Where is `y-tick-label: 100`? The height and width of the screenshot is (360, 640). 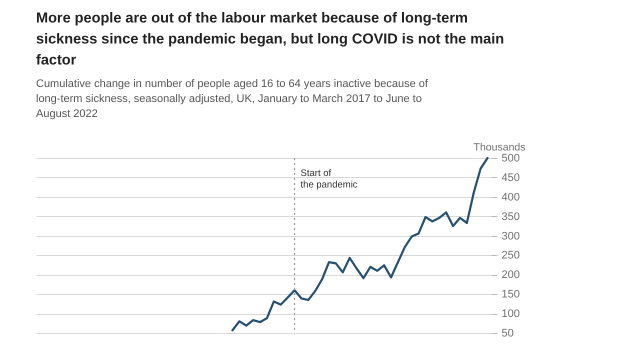 y-tick-label: 100 is located at coordinates (511, 314).